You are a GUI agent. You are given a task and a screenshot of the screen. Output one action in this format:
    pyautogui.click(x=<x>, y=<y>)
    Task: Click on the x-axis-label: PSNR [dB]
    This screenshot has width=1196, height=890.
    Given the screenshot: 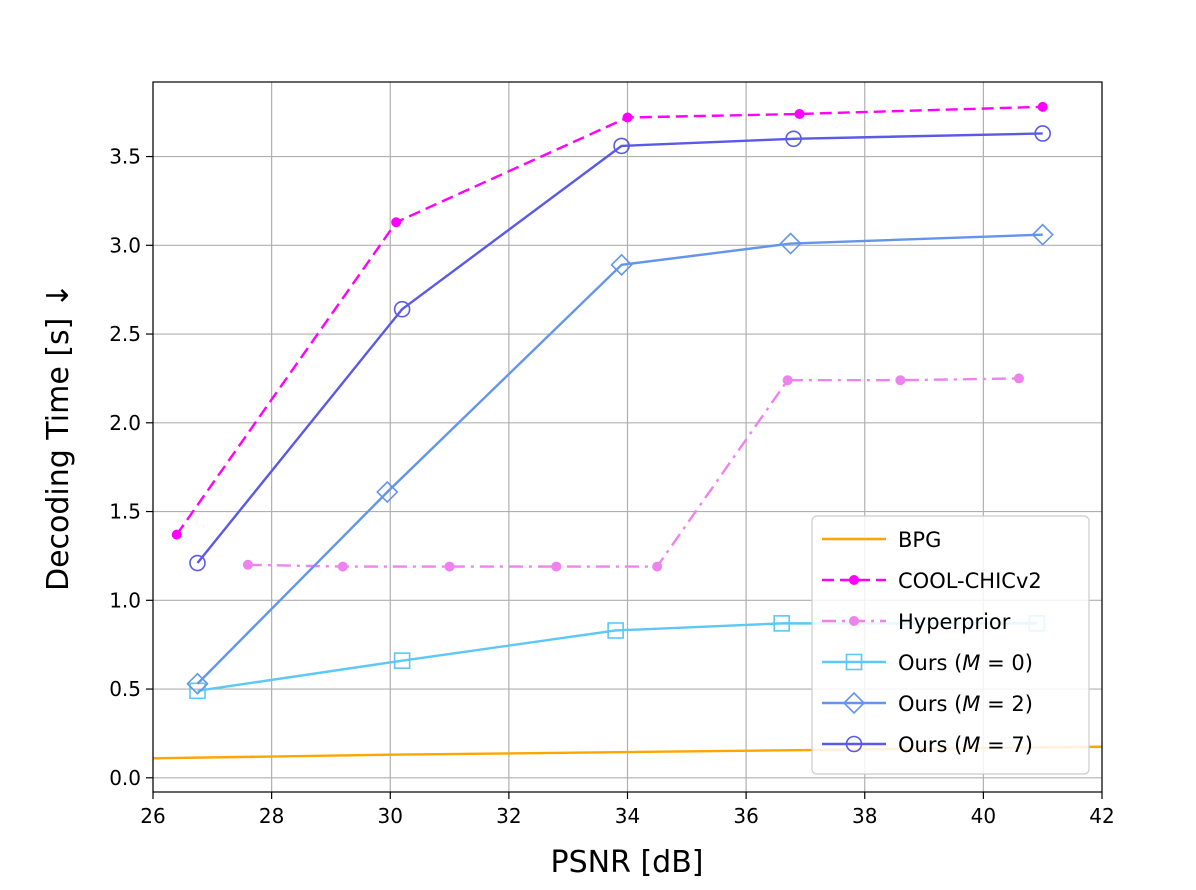 What is the action you would take?
    pyautogui.click(x=627, y=862)
    